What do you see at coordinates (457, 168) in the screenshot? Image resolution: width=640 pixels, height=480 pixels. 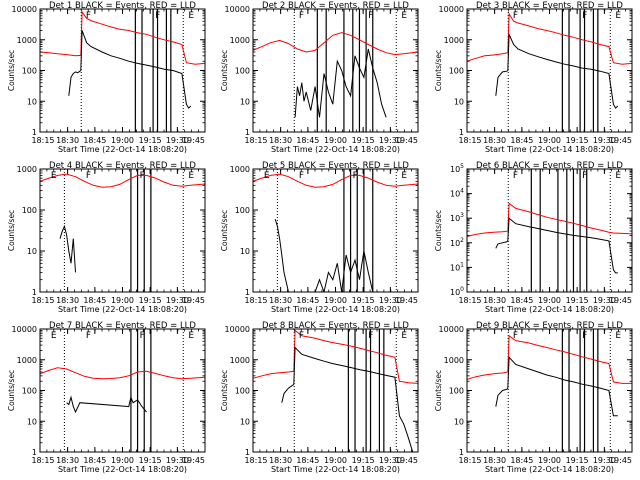 I see `y-tick-label: 10⁵` at bounding box center [457, 168].